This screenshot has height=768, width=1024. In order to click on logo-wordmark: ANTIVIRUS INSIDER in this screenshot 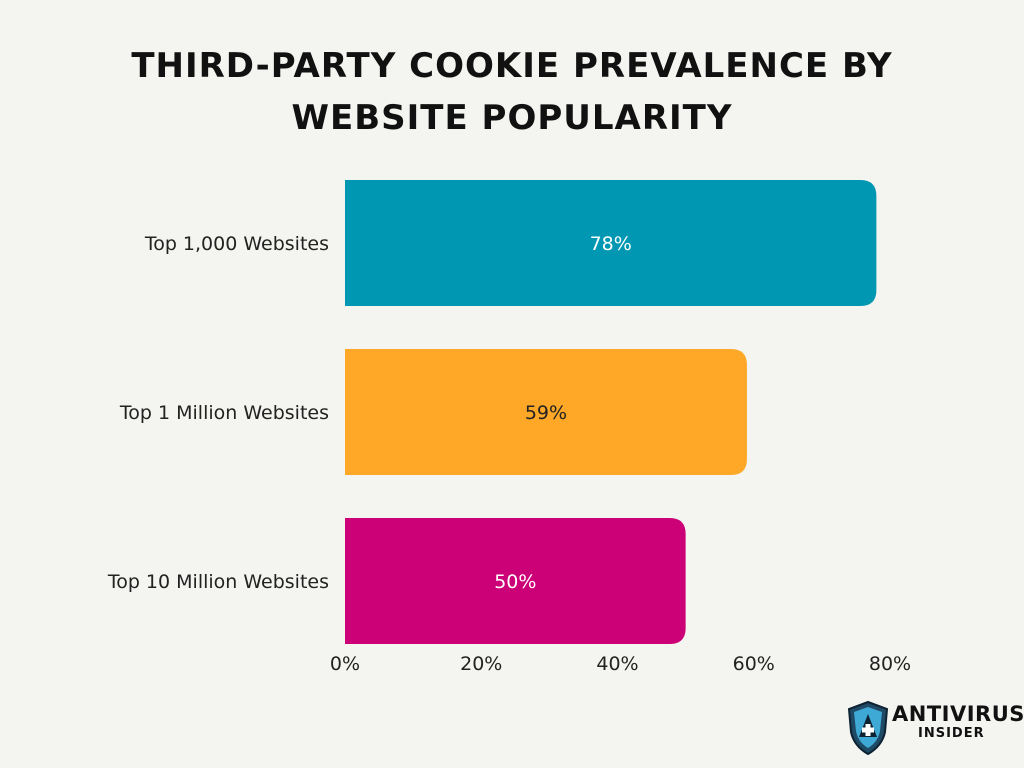, I will do `click(958, 721)`.